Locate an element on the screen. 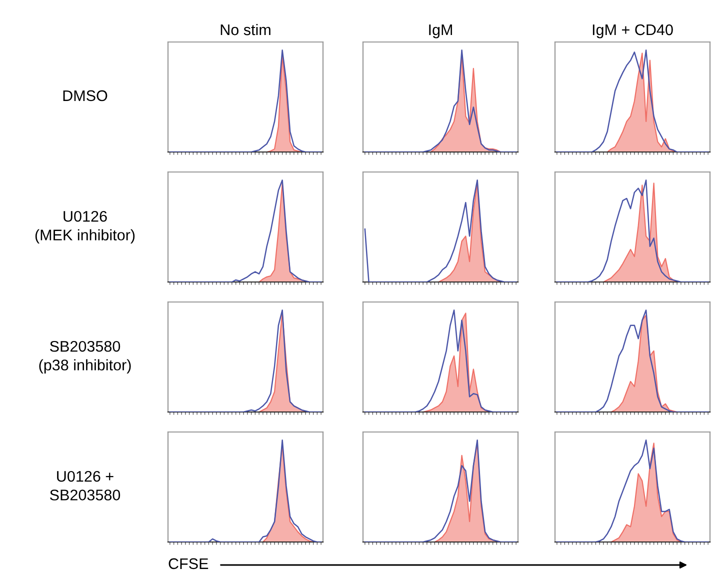 Image resolution: width=715 pixels, height=576 pixels. y-axis-title: DMSO is located at coordinates (85, 96).